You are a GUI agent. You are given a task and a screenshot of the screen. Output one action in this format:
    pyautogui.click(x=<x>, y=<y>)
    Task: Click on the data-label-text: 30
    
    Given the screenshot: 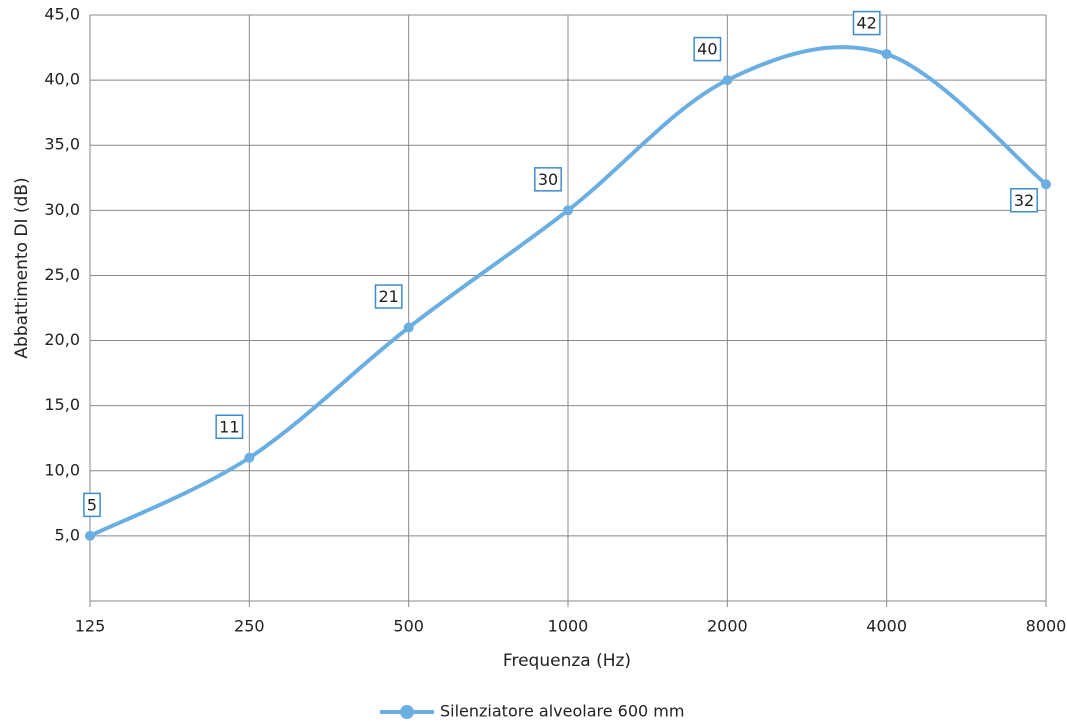 What is the action you would take?
    pyautogui.click(x=548, y=179)
    